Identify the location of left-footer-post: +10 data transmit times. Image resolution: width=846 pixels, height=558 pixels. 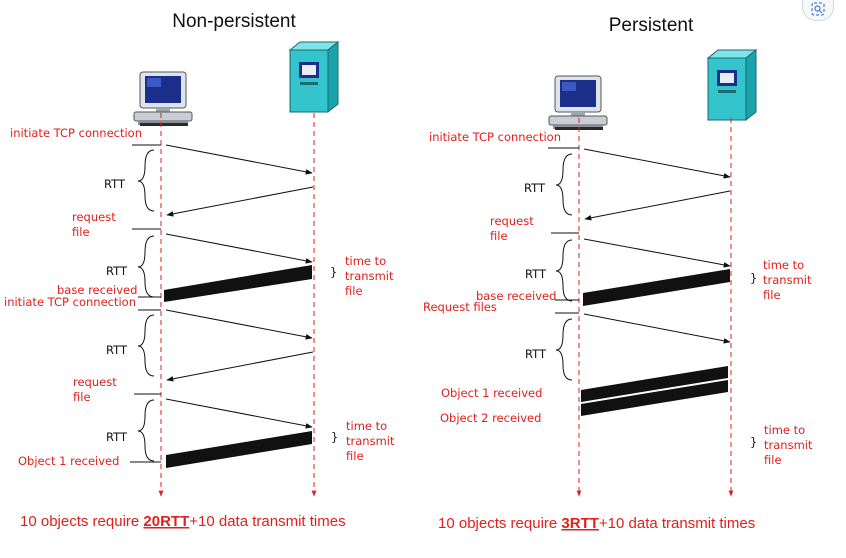
(267, 521).